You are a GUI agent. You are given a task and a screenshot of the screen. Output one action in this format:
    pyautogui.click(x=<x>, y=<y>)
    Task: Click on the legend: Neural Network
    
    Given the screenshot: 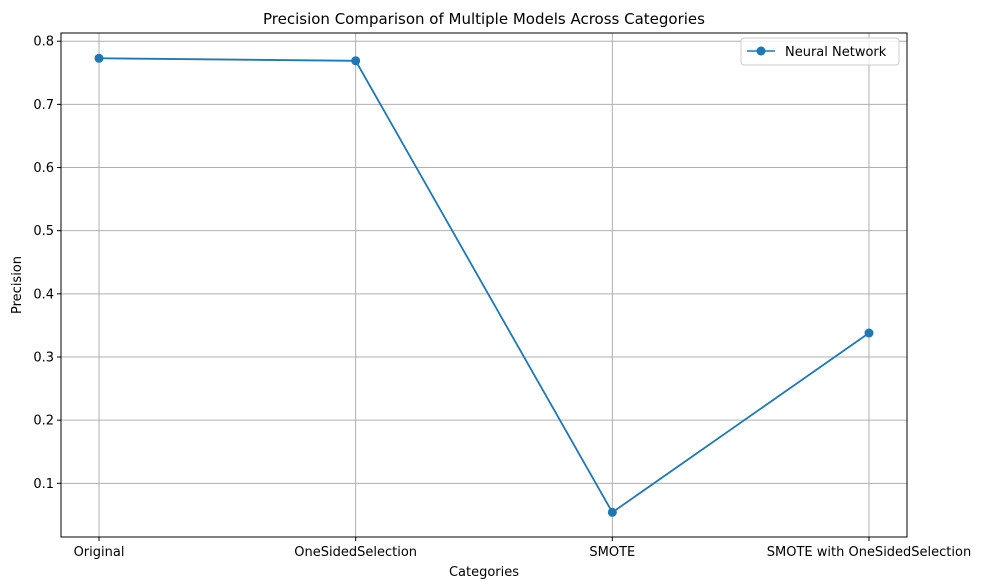 What is the action you would take?
    pyautogui.click(x=820, y=51)
    